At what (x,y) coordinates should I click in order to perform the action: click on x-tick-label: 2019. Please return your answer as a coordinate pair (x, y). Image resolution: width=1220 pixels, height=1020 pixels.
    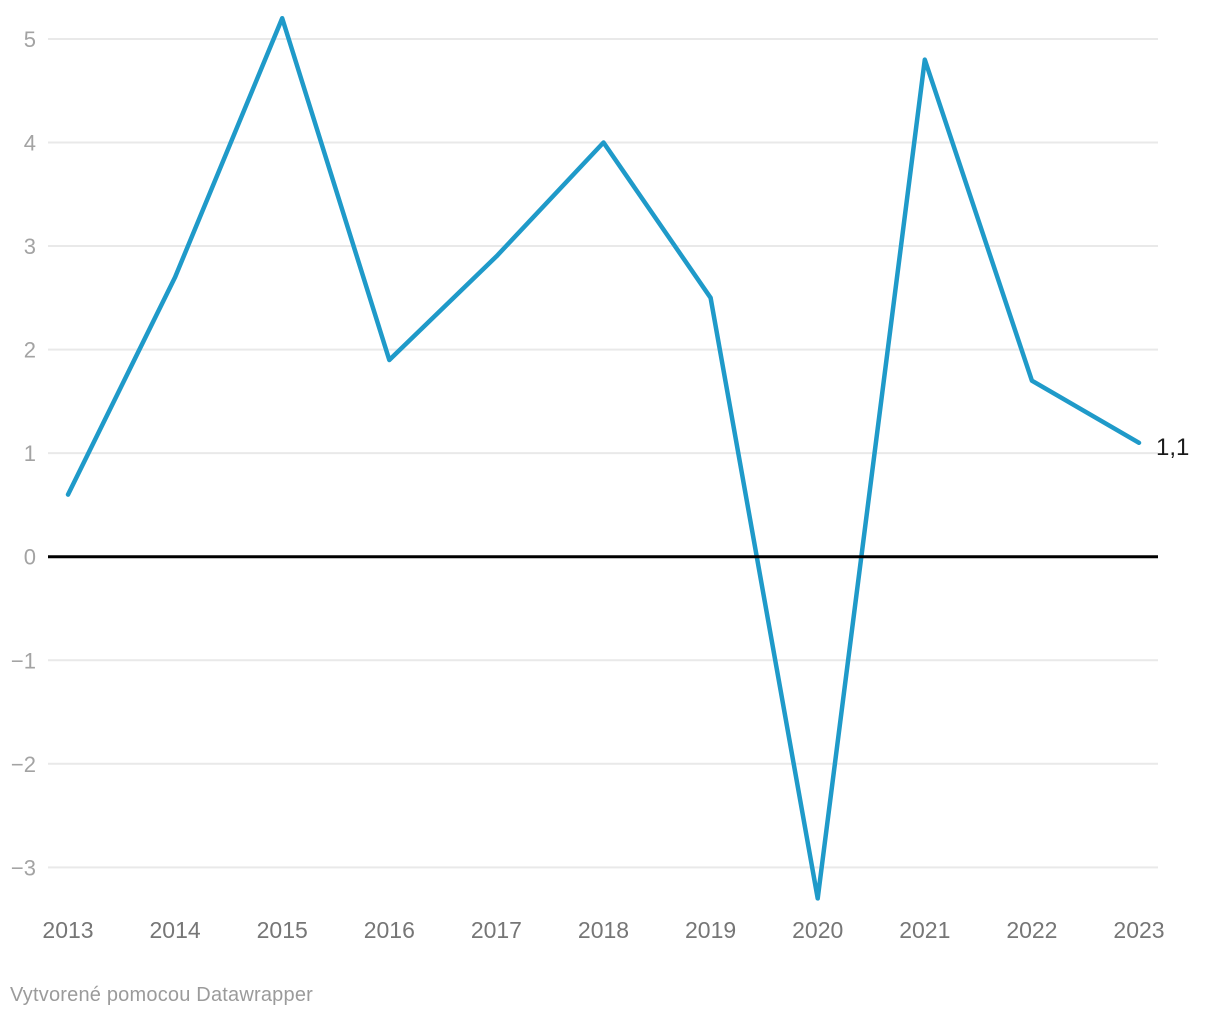
    Looking at the image, I should click on (710, 930).